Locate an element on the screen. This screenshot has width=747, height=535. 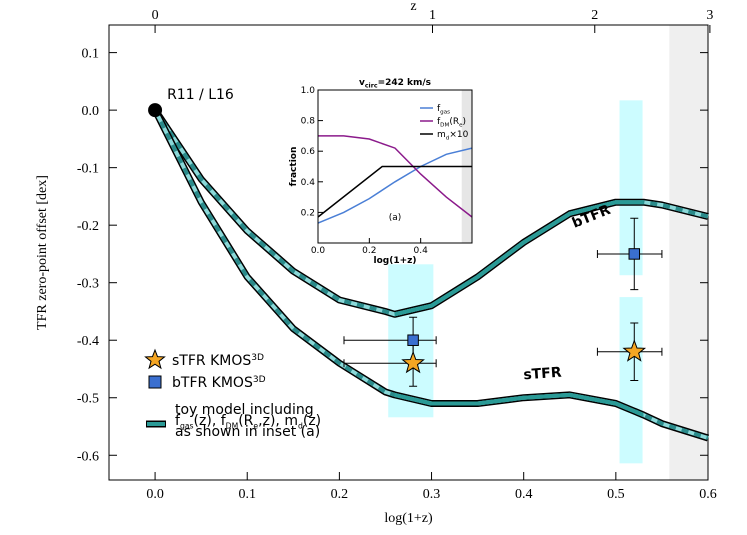
text-part: bTFR KMOS is located at coordinates (212, 383).